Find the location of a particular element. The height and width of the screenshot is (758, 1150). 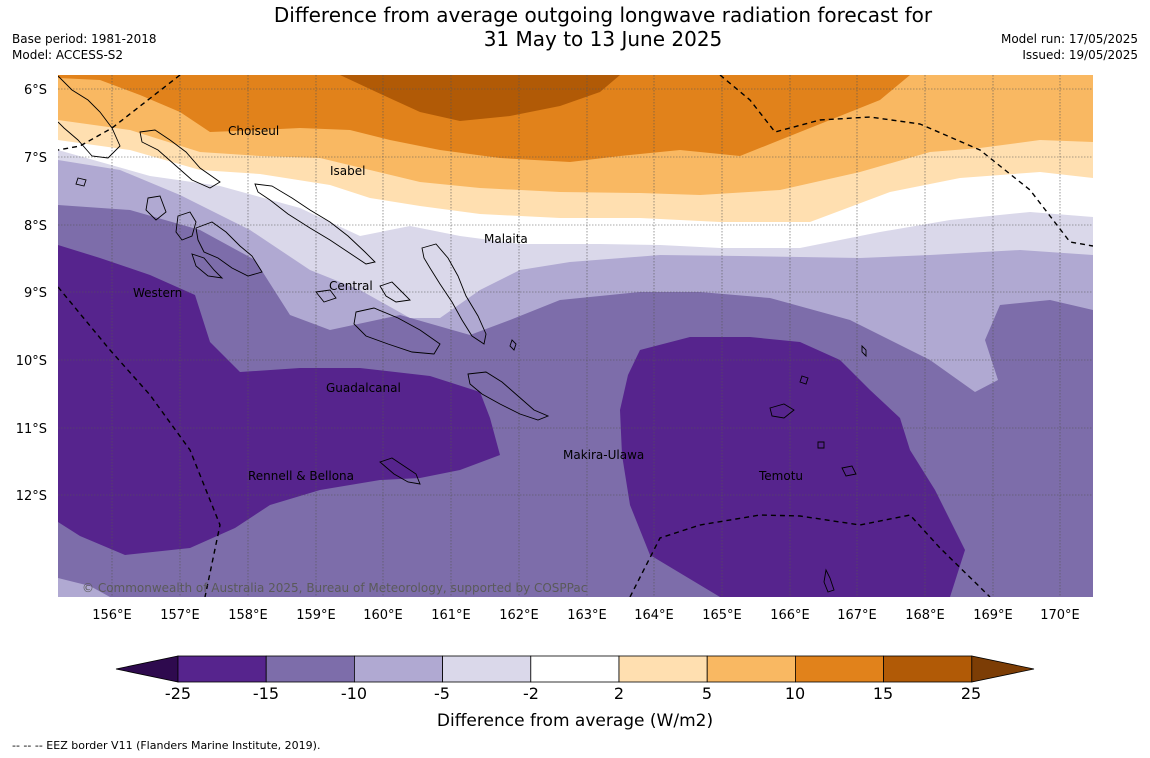

label-isabel: Isabel is located at coordinates (347, 171).